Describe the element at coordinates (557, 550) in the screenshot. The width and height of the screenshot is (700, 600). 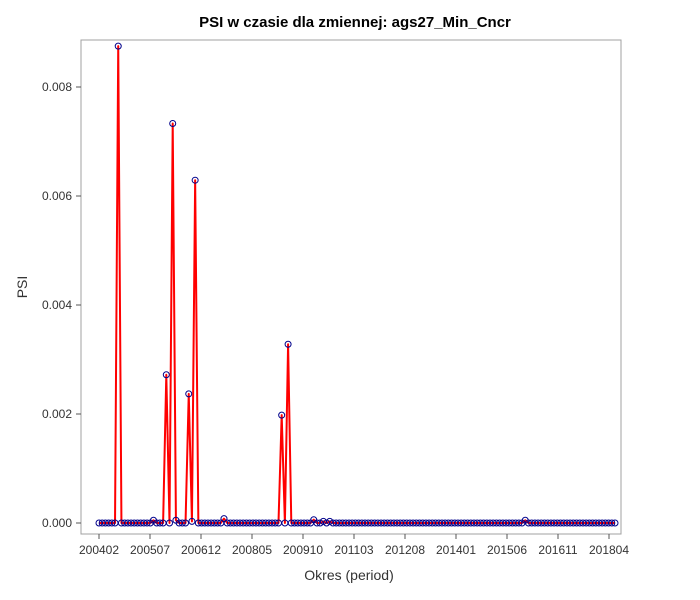
I see `x-tick-label: 201611` at that location.